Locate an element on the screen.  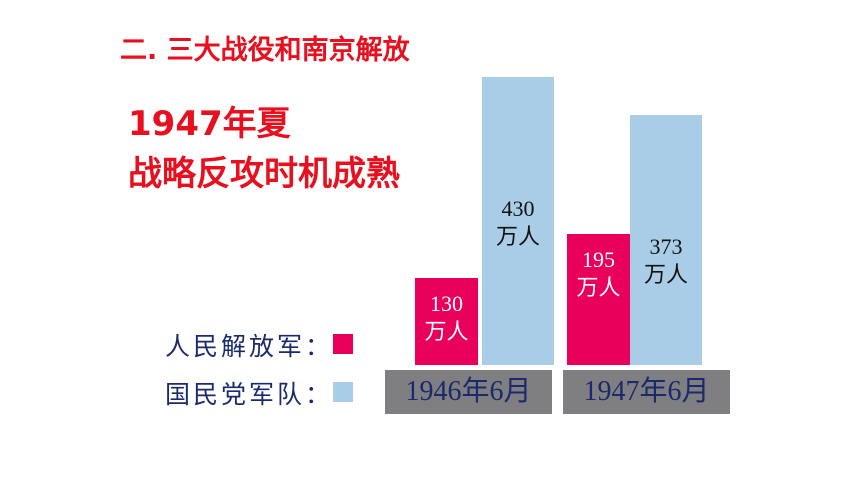
legend-label: 人民解放军： is located at coordinates (249, 347).